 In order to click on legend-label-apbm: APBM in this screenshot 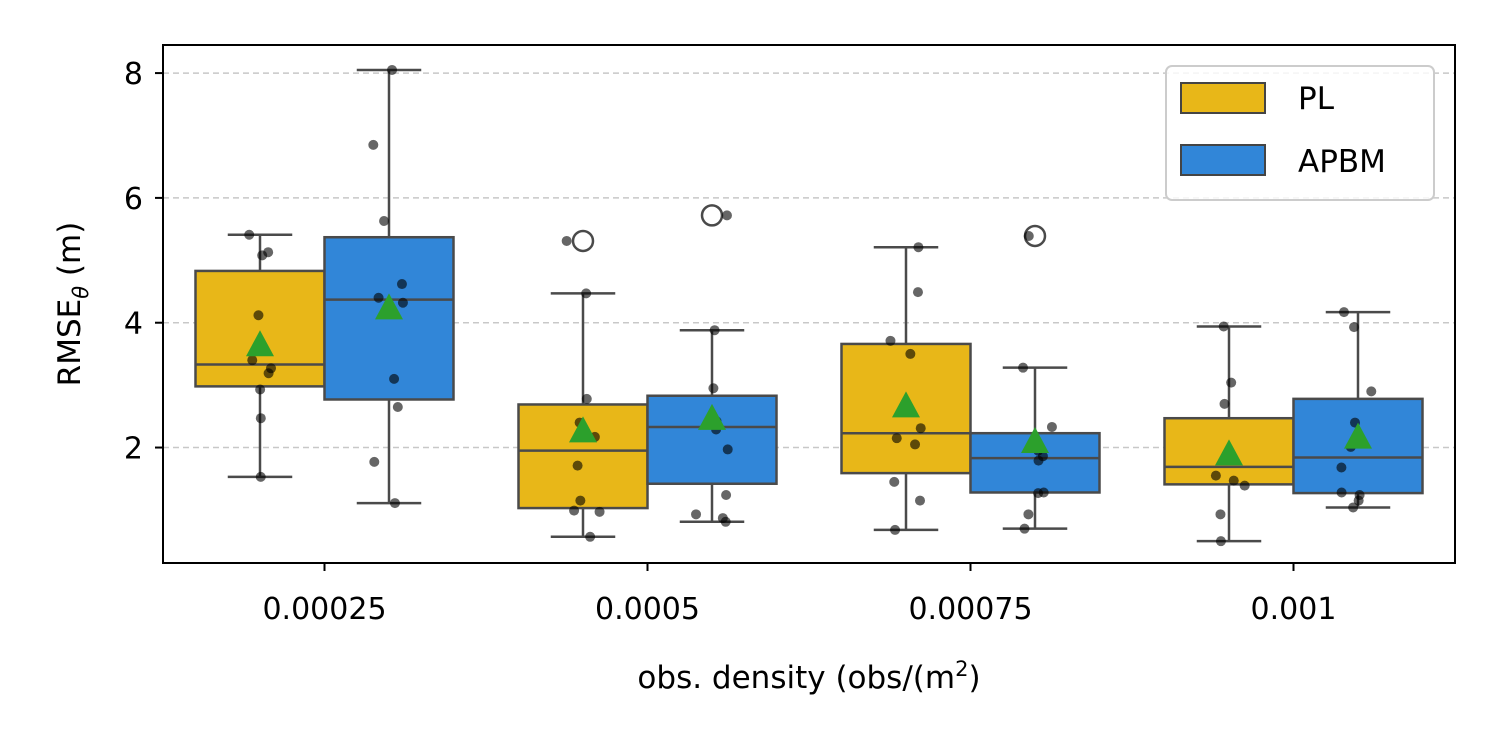, I will do `click(1342, 162)`.